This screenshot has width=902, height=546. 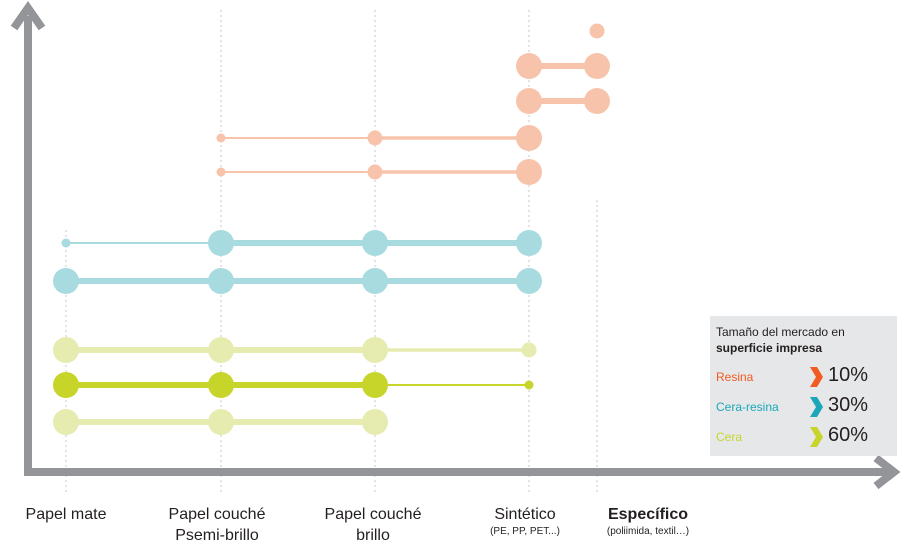 I want to click on x-tick-label-line: Sintético, so click(x=525, y=514).